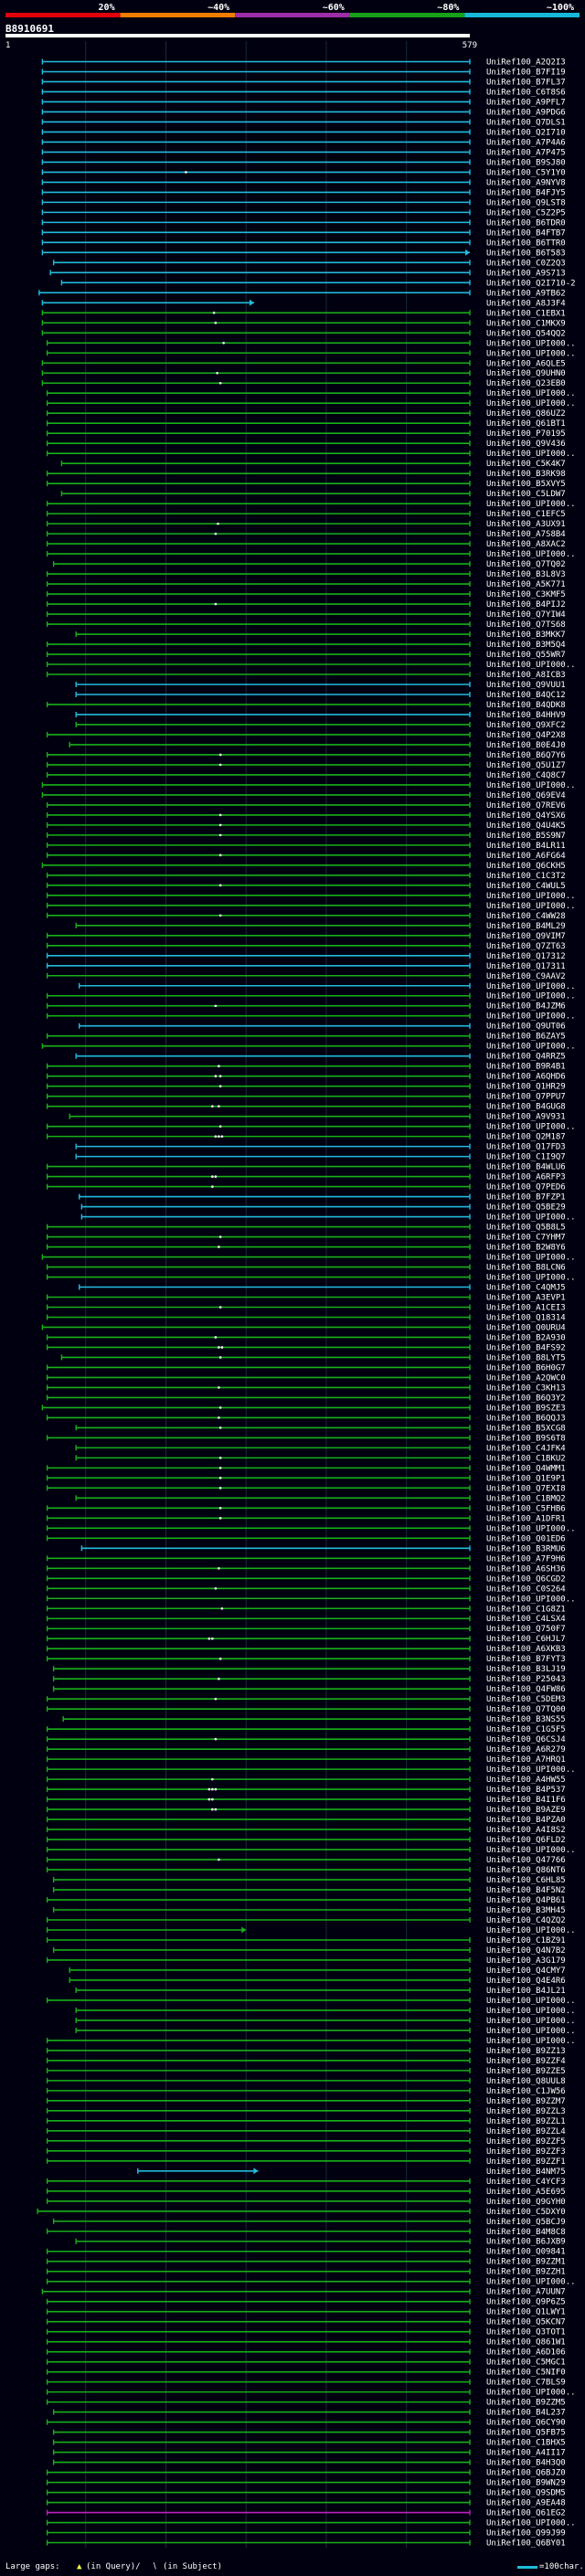 Image resolution: width=585 pixels, height=2576 pixels. What do you see at coordinates (526, 1037) in the screenshot?
I see `hit-label: UniRef100_B6ZAY5` at bounding box center [526, 1037].